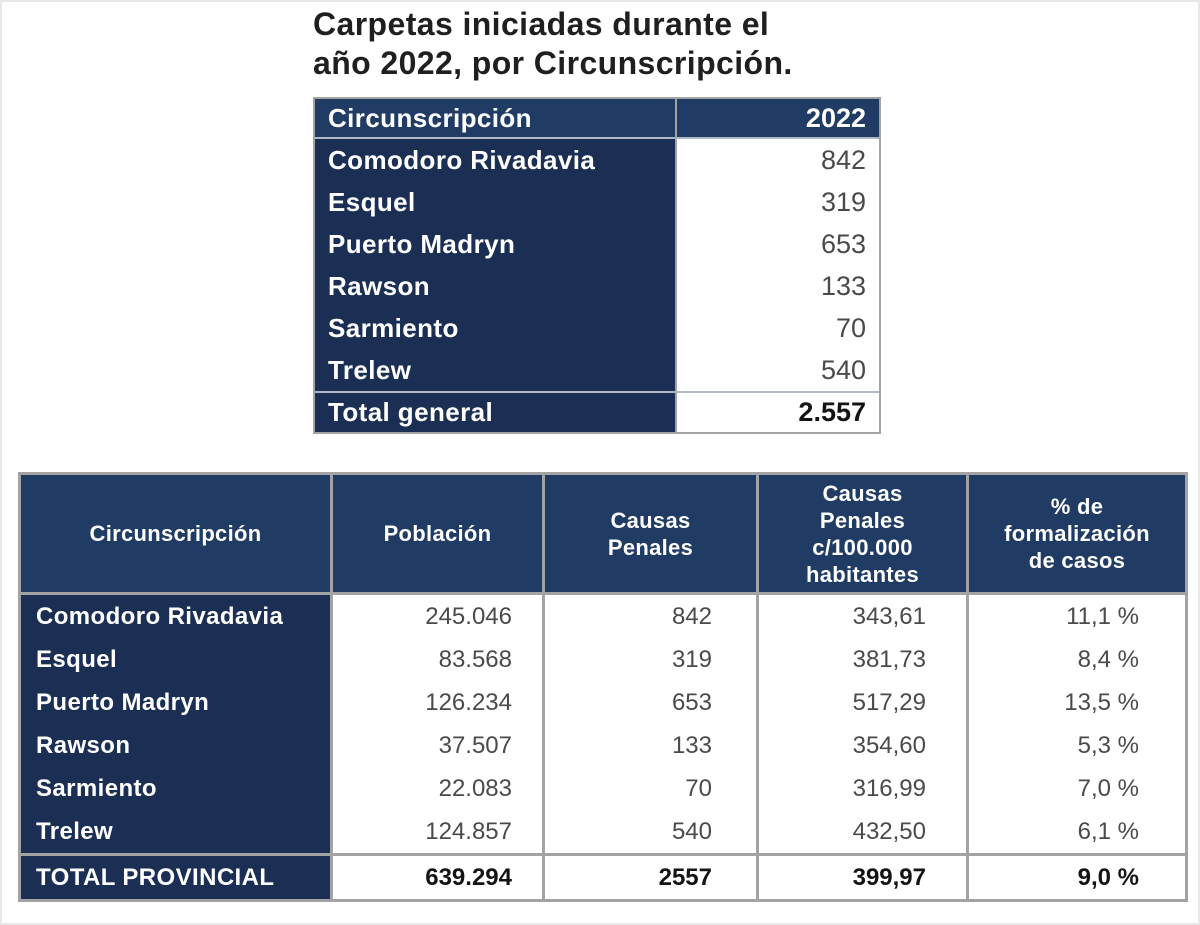 The image size is (1200, 925). What do you see at coordinates (177, 876) in the screenshot?
I see `detail-total-label: TOTAL PROVINCIAL` at bounding box center [177, 876].